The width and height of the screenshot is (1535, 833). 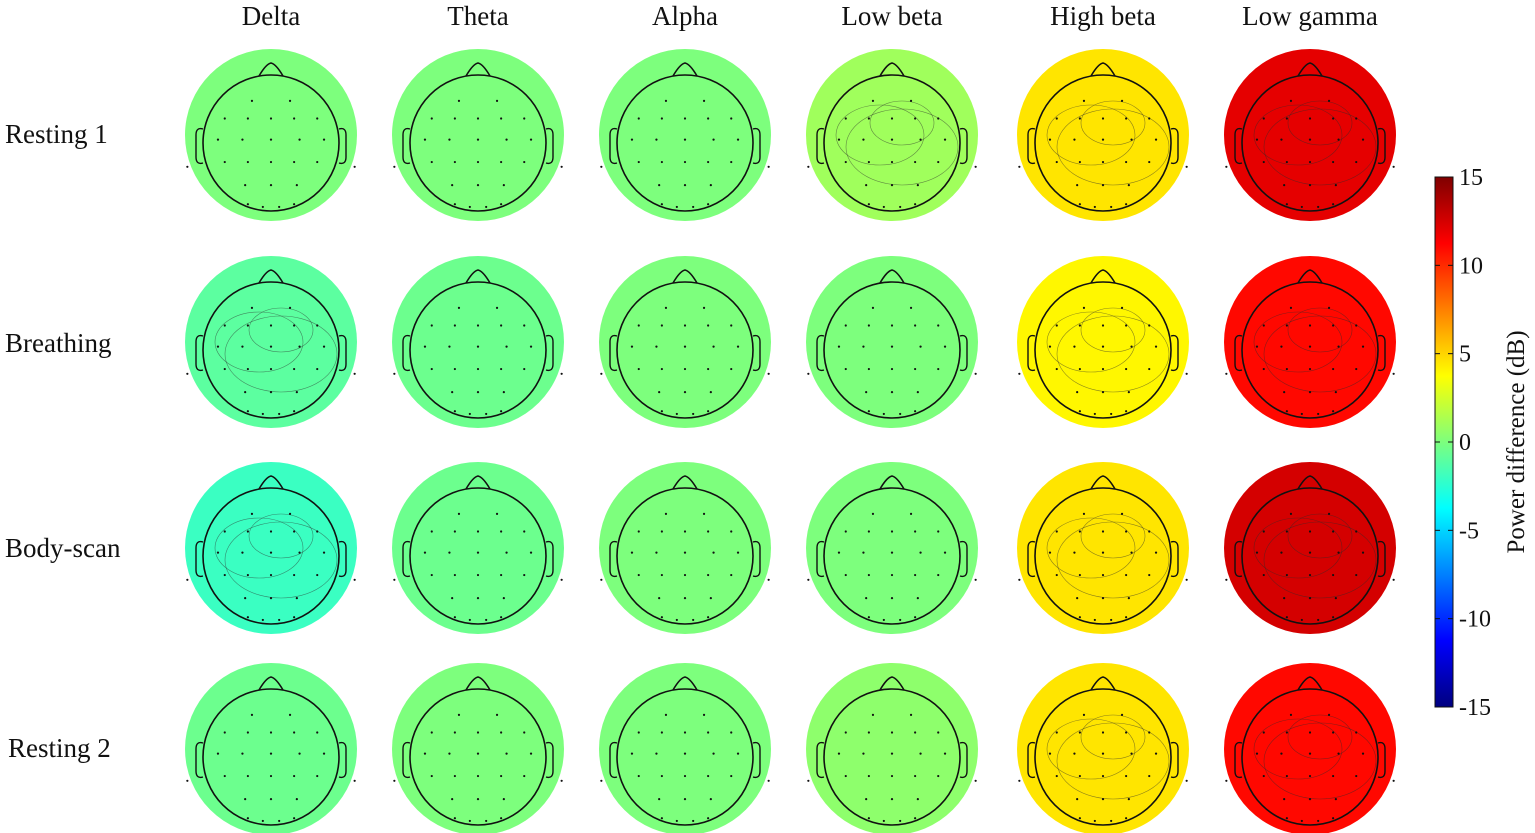 What do you see at coordinates (685, 16) in the screenshot?
I see `col-label-alpha: Alpha` at bounding box center [685, 16].